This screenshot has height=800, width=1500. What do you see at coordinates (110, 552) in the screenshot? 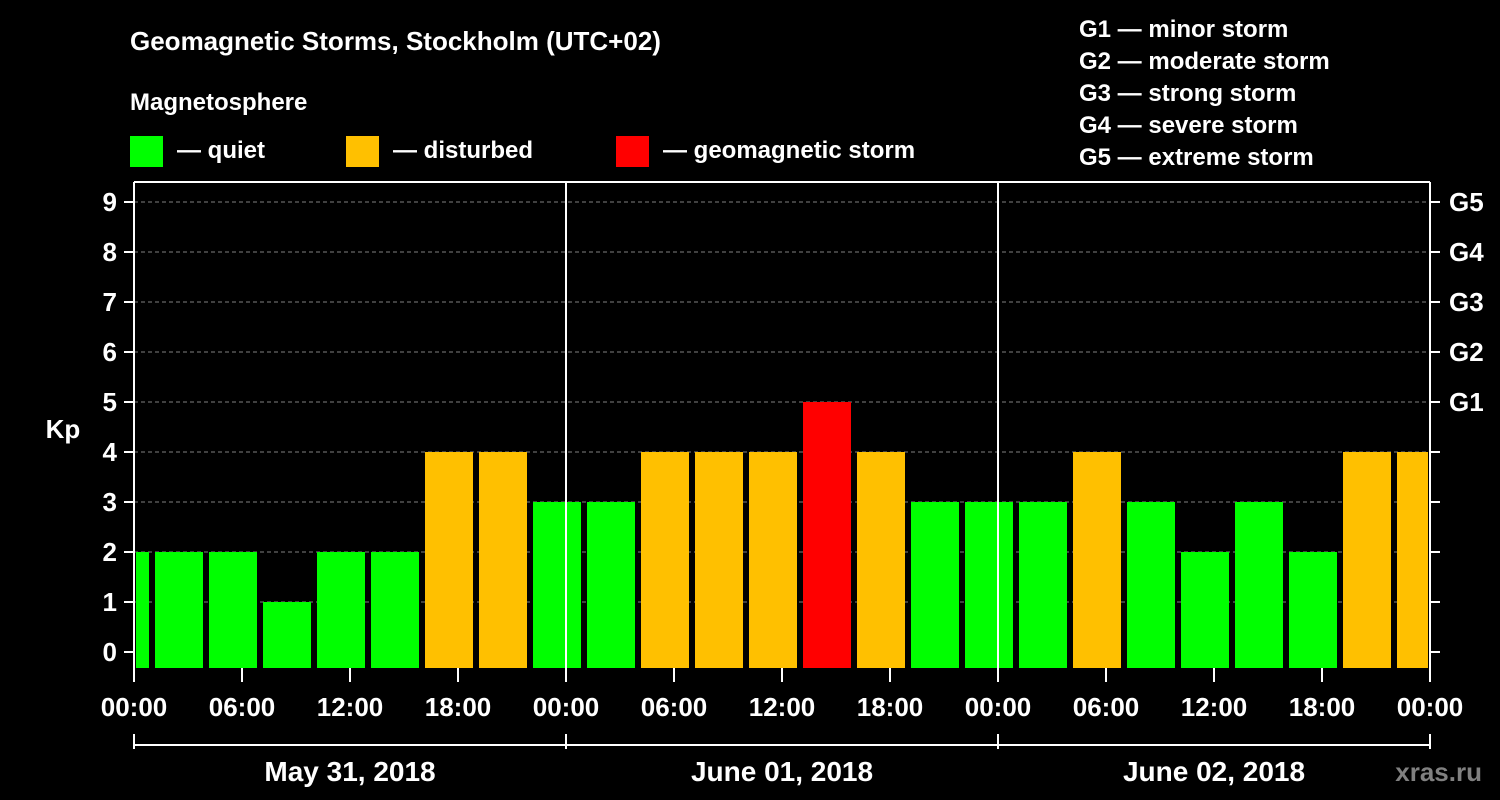
I see `y-tick-label: 2` at bounding box center [110, 552].